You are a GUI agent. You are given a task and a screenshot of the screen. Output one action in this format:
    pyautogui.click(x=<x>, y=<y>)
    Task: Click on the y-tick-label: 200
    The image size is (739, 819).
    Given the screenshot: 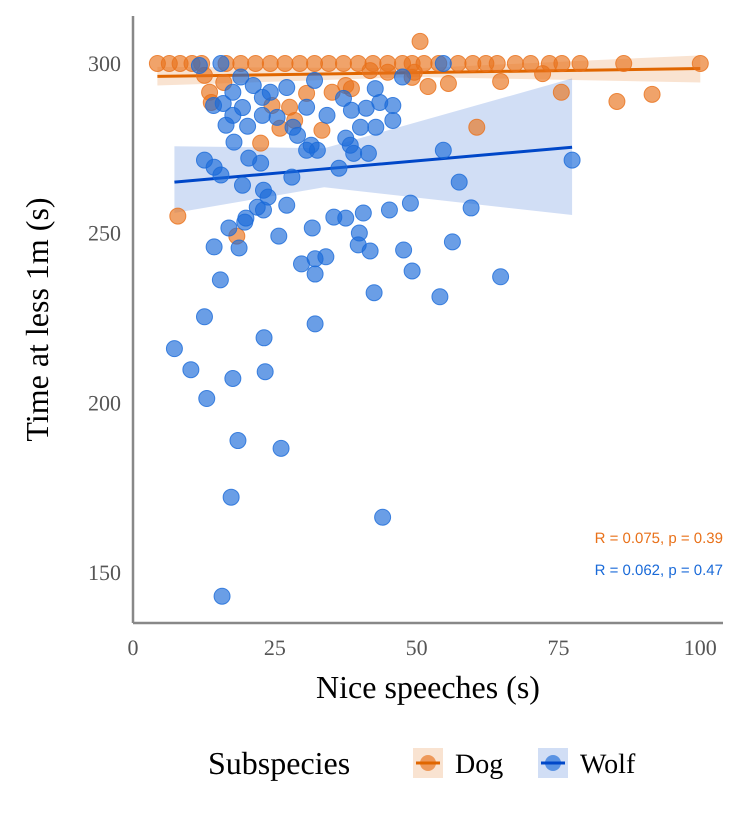 What is the action you would take?
    pyautogui.click(x=104, y=403)
    